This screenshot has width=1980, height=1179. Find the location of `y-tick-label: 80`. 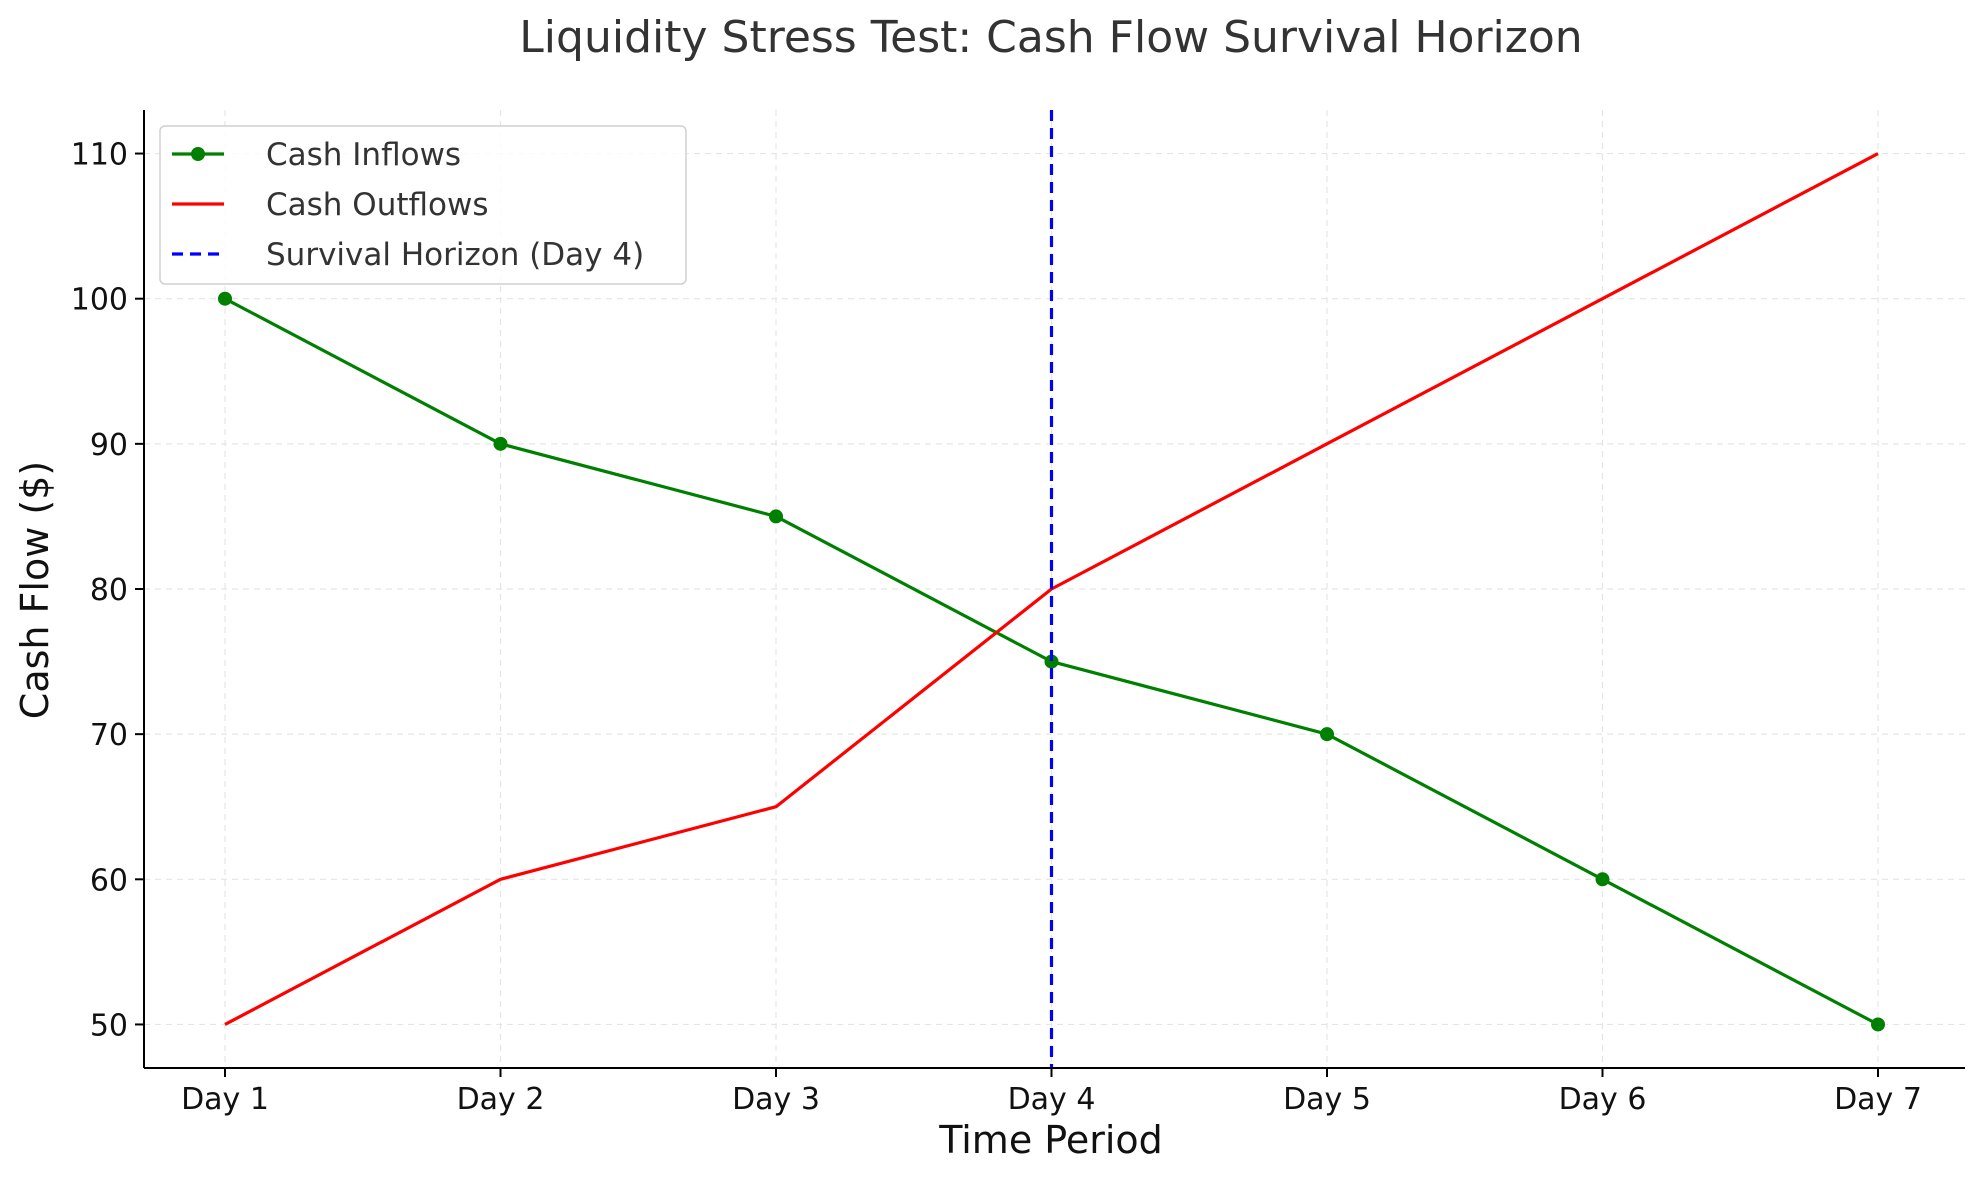

y-tick-label: 80 is located at coordinates (109, 590).